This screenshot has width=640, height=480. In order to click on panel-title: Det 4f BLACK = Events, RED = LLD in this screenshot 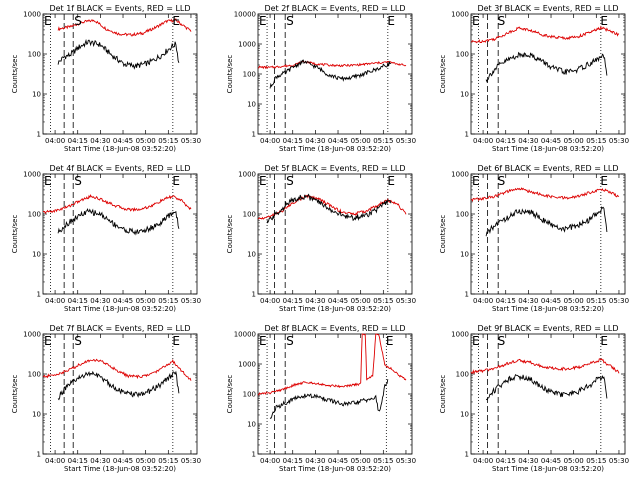, I will do `click(119, 168)`.